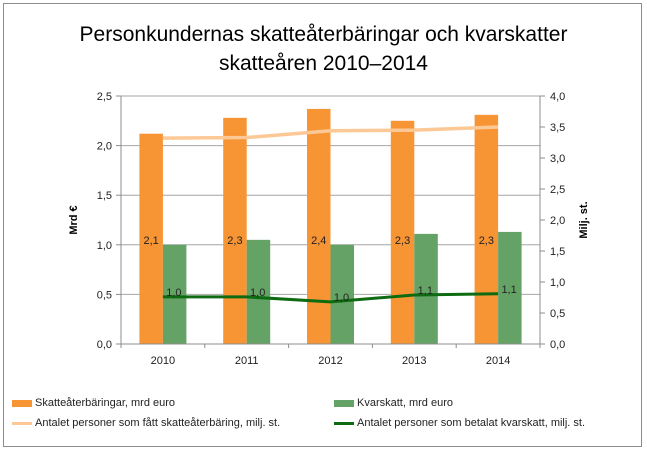 This screenshot has width=647, height=451. I want to click on left-axis-title: Mrd €, so click(74, 219).